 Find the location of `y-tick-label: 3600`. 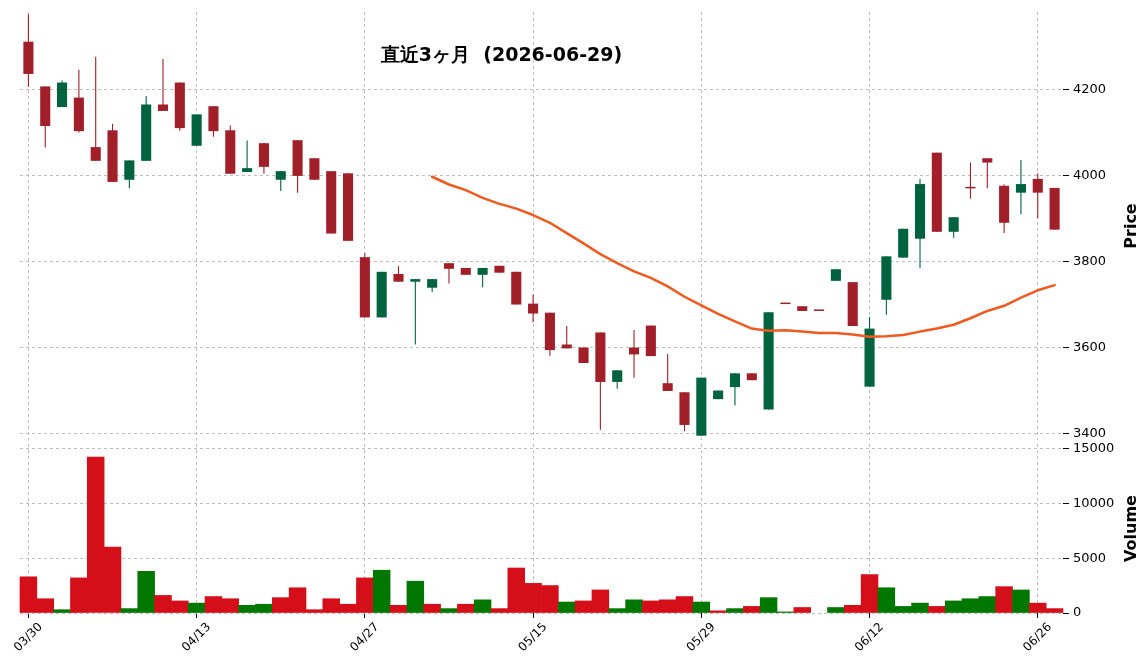

y-tick-label: 3600 is located at coordinates (1090, 346).